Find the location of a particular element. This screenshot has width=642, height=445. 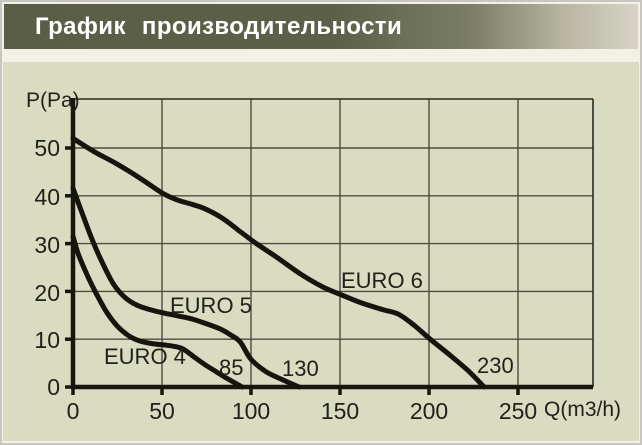

x-tick-label: 200 is located at coordinates (429, 411).